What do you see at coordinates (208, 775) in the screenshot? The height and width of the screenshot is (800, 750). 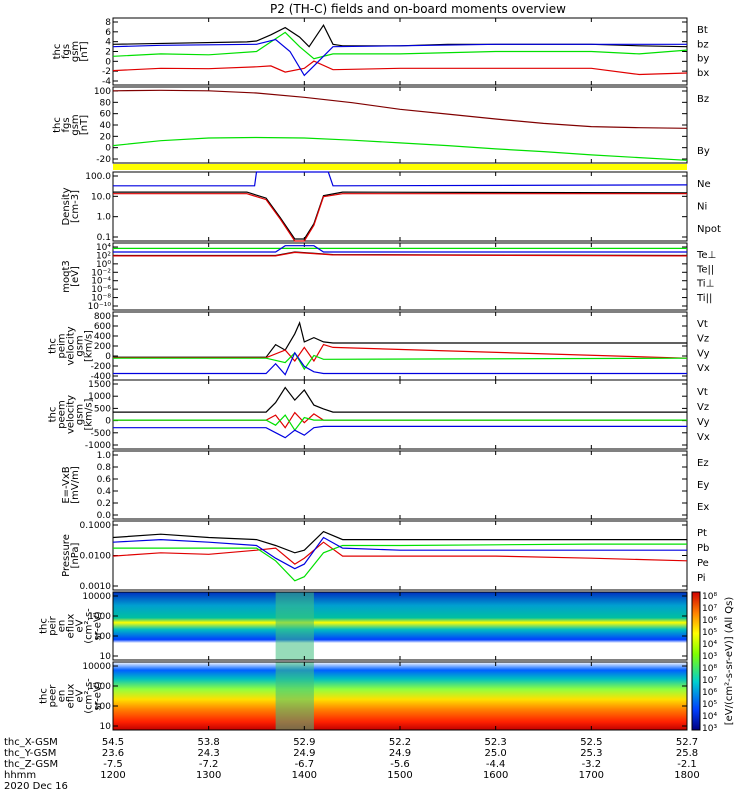 I see `time-tick-label: 1300` at bounding box center [208, 775].